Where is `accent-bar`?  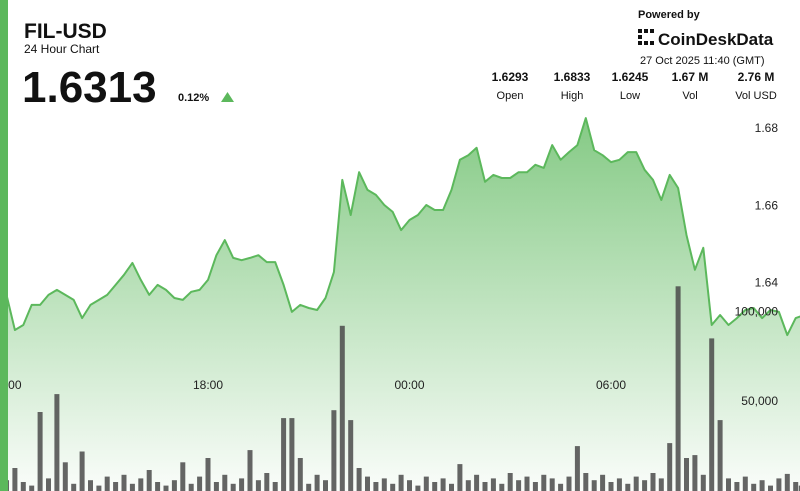
accent-bar is located at coordinates (4, 245).